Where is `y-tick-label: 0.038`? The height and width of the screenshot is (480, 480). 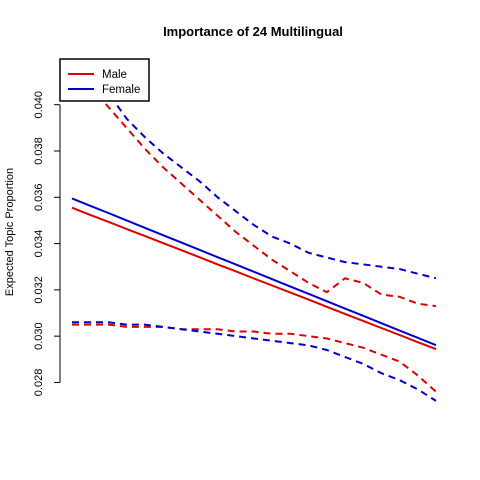
y-tick-label: 0.038 is located at coordinates (39, 151).